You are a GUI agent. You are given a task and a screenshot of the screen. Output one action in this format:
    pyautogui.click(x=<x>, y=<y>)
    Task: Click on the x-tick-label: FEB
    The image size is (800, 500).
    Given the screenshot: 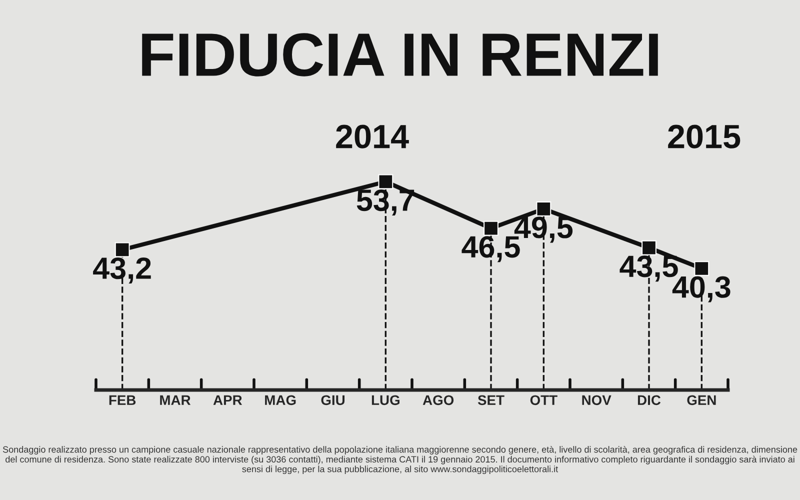 What is the action you would take?
    pyautogui.click(x=122, y=400)
    